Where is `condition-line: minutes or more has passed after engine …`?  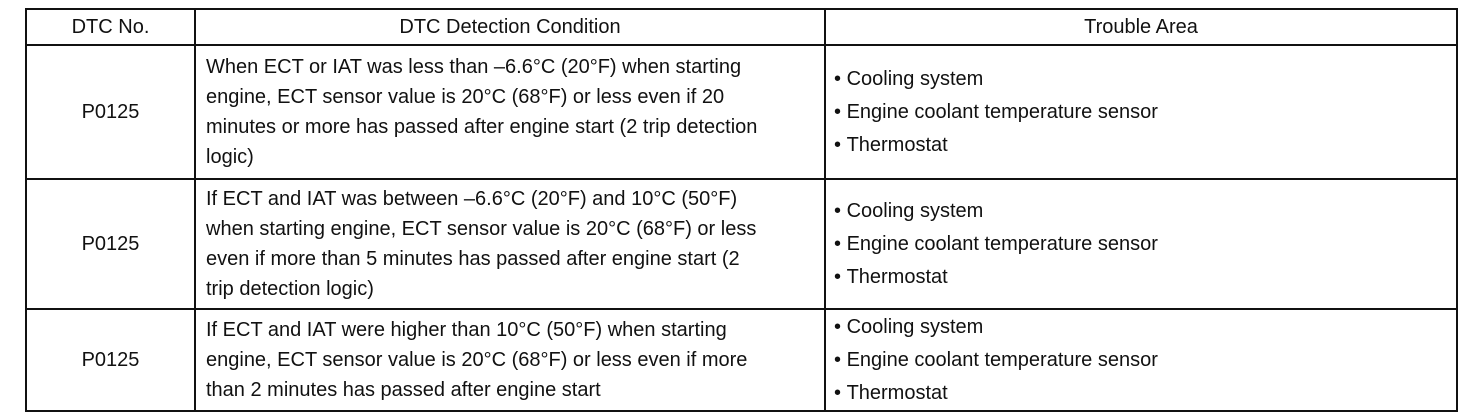
condition-line: minutes or more has passed after engine … is located at coordinates (482, 127).